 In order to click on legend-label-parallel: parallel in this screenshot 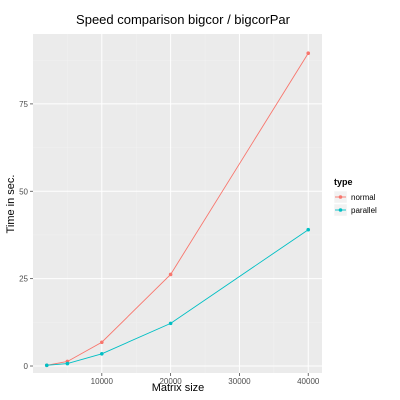, I will do `click(364, 210)`.